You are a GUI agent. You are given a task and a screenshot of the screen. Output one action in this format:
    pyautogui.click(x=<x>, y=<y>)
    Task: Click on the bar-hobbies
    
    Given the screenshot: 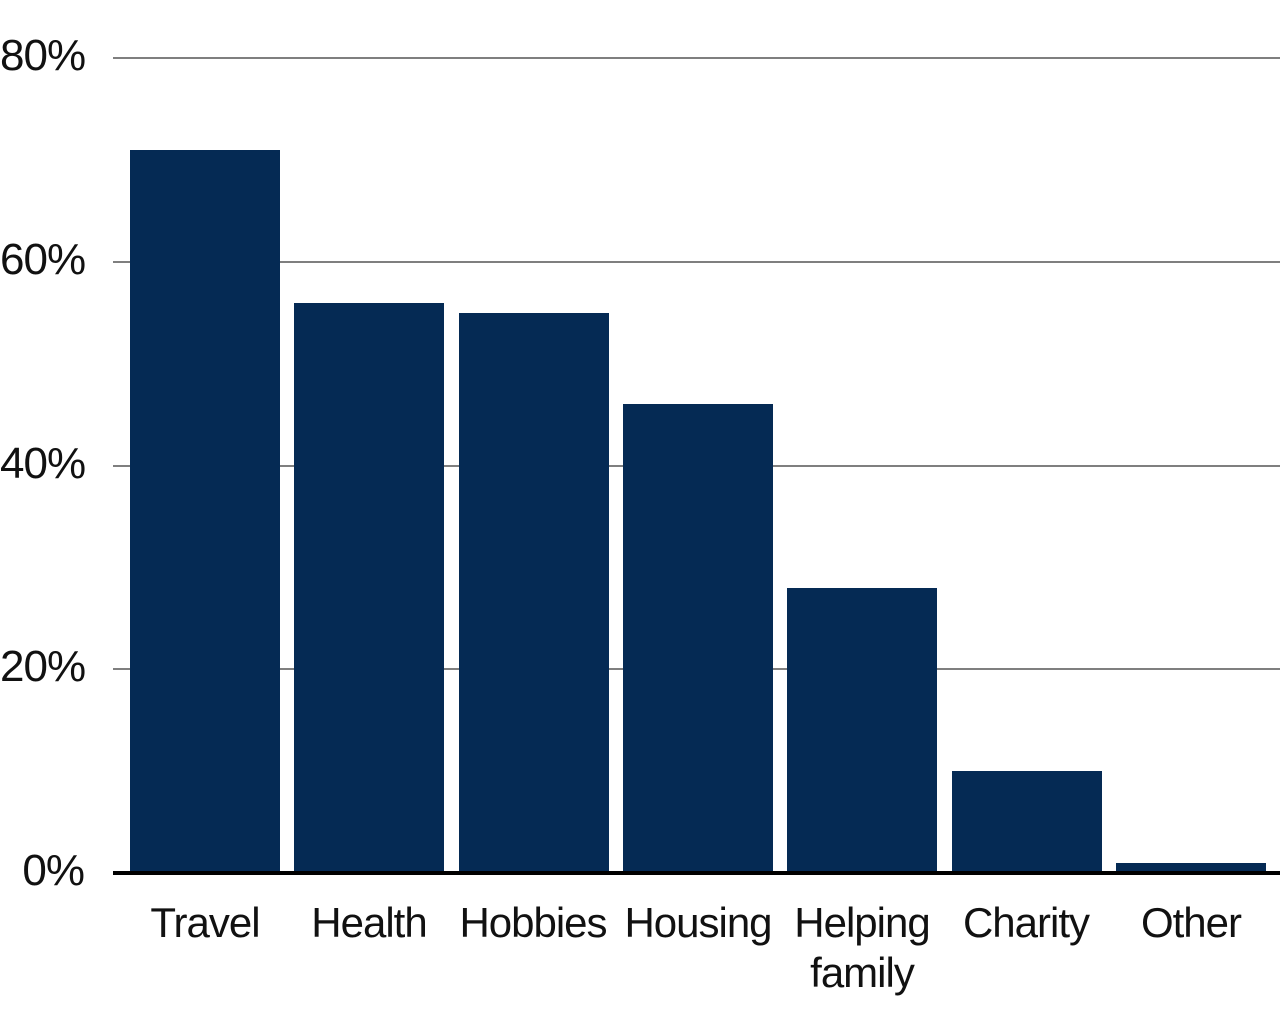 What is the action you would take?
    pyautogui.click(x=534, y=593)
    